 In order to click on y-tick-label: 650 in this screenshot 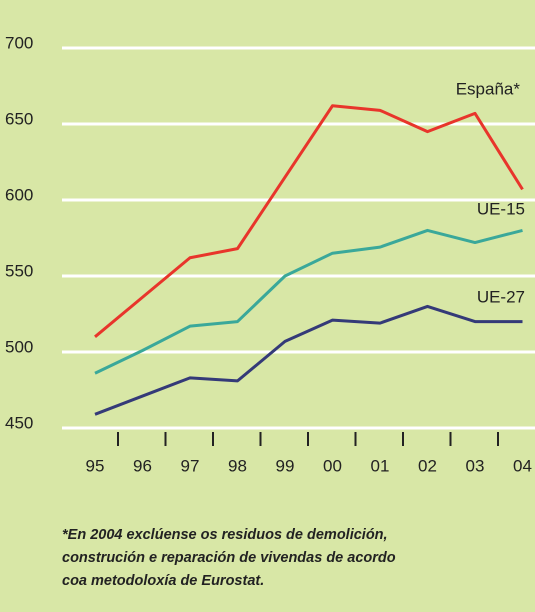, I will do `click(19, 118)`.